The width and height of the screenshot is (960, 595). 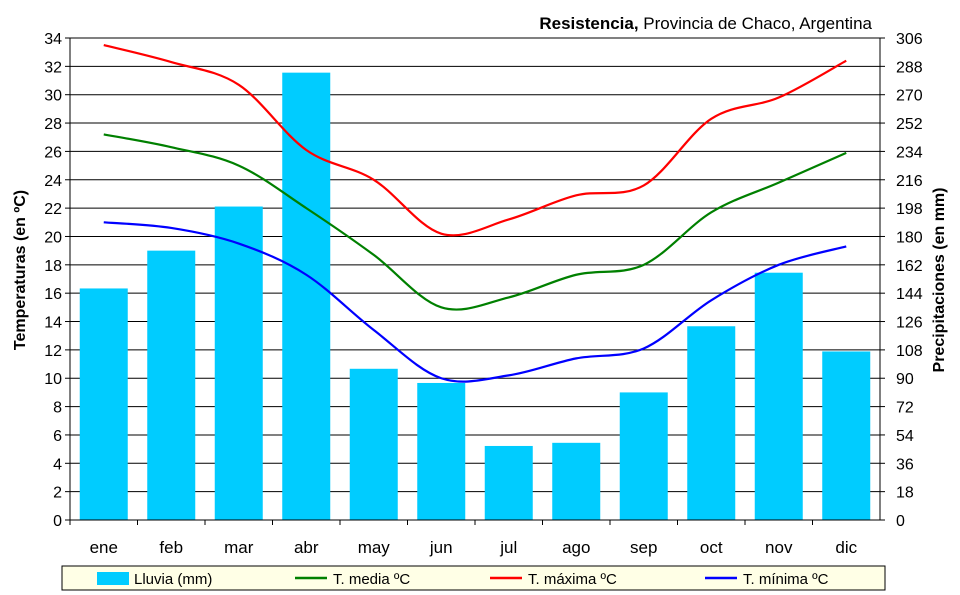 What do you see at coordinates (53, 379) in the screenshot?
I see `y-tick-label-left: 10` at bounding box center [53, 379].